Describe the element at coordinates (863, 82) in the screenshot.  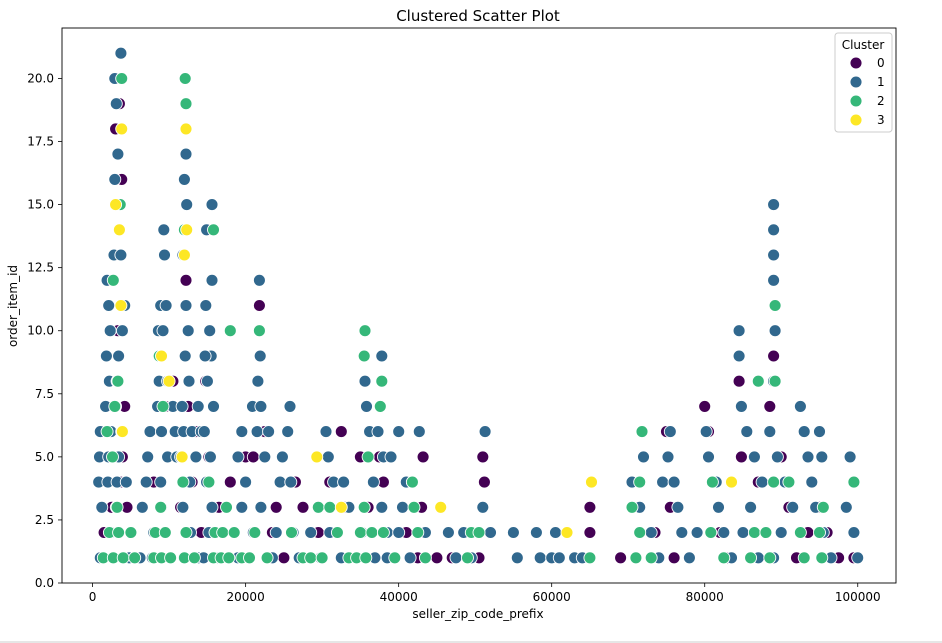
I see `legend-frame` at that location.